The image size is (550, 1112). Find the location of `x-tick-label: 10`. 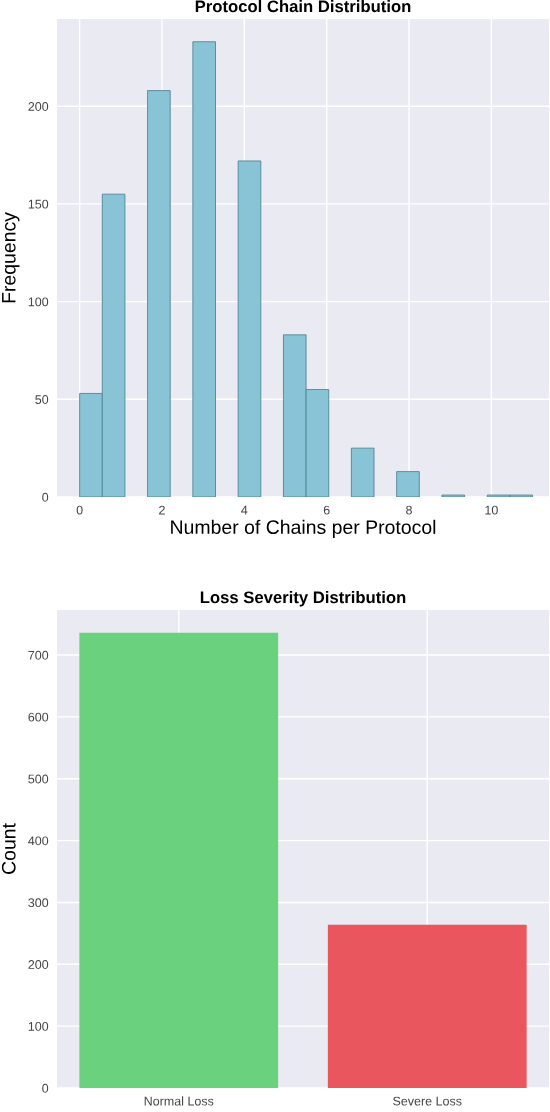

x-tick-label: 10 is located at coordinates (491, 510).